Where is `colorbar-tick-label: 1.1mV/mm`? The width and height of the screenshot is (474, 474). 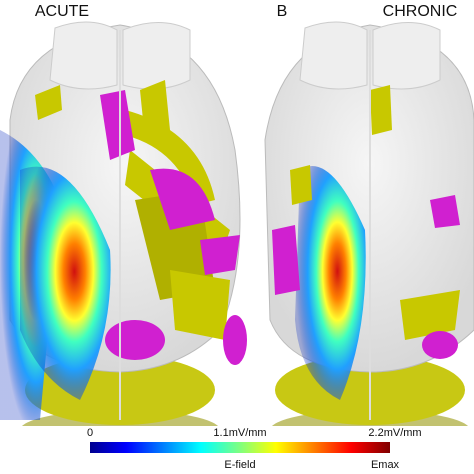 colorbar-tick-label: 1.1mV/mm is located at coordinates (239, 433).